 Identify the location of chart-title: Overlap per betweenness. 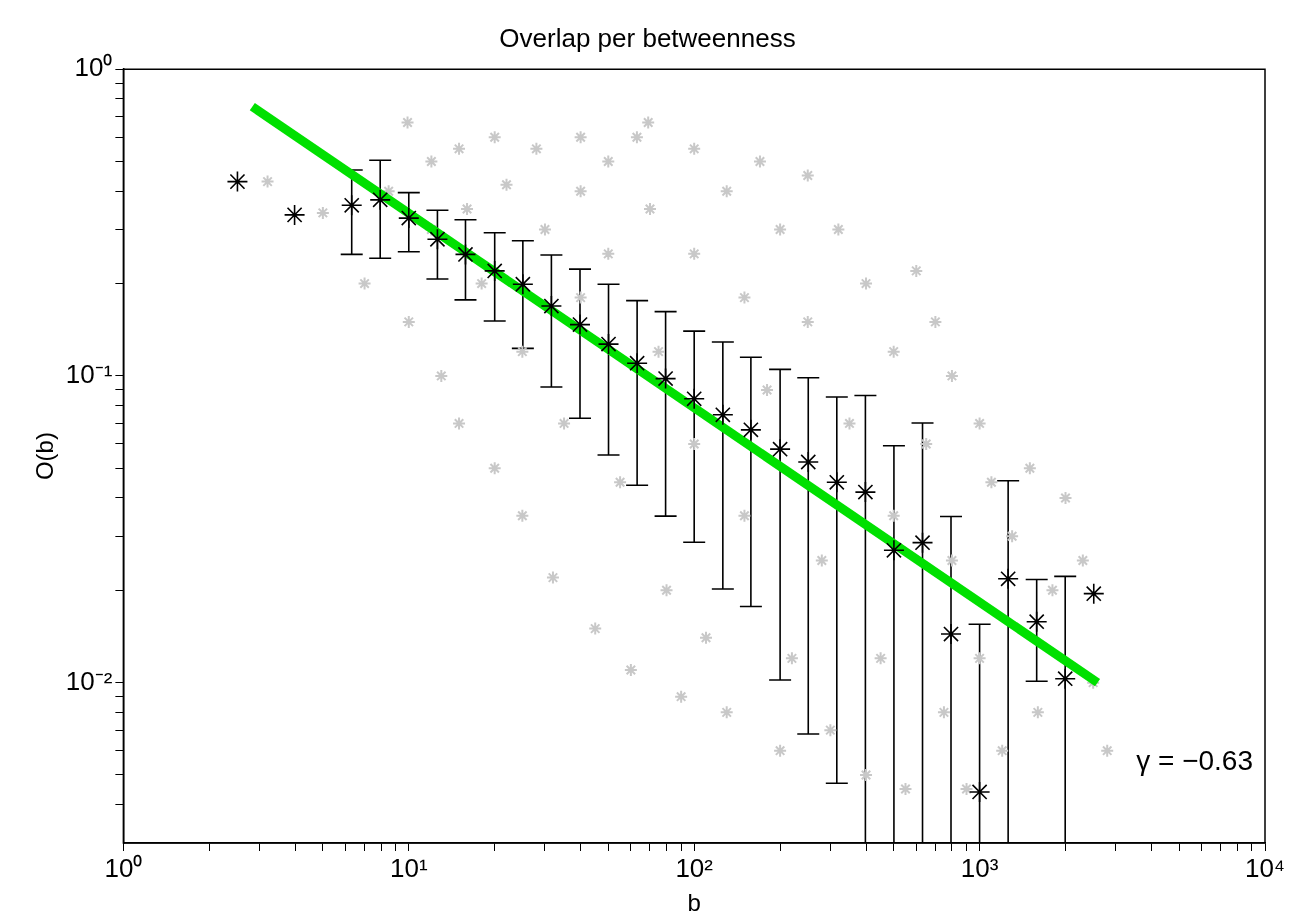
(647, 37).